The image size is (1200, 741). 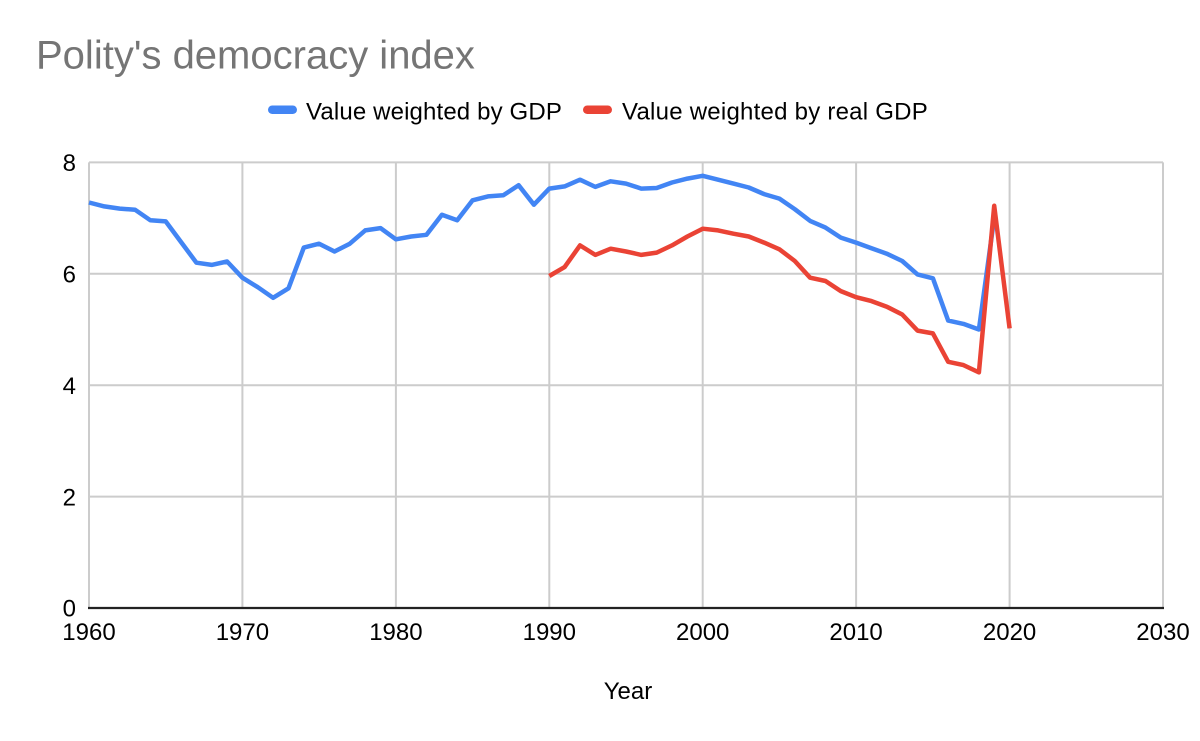 I want to click on svg-text: 1990, so click(x=549, y=632).